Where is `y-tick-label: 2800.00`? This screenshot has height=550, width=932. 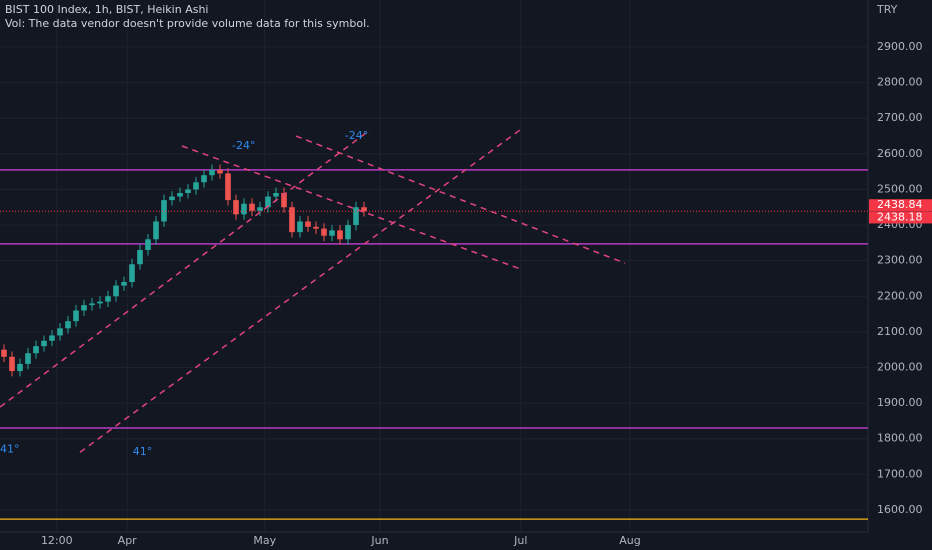
y-tick-label: 2800.00 is located at coordinates (900, 82).